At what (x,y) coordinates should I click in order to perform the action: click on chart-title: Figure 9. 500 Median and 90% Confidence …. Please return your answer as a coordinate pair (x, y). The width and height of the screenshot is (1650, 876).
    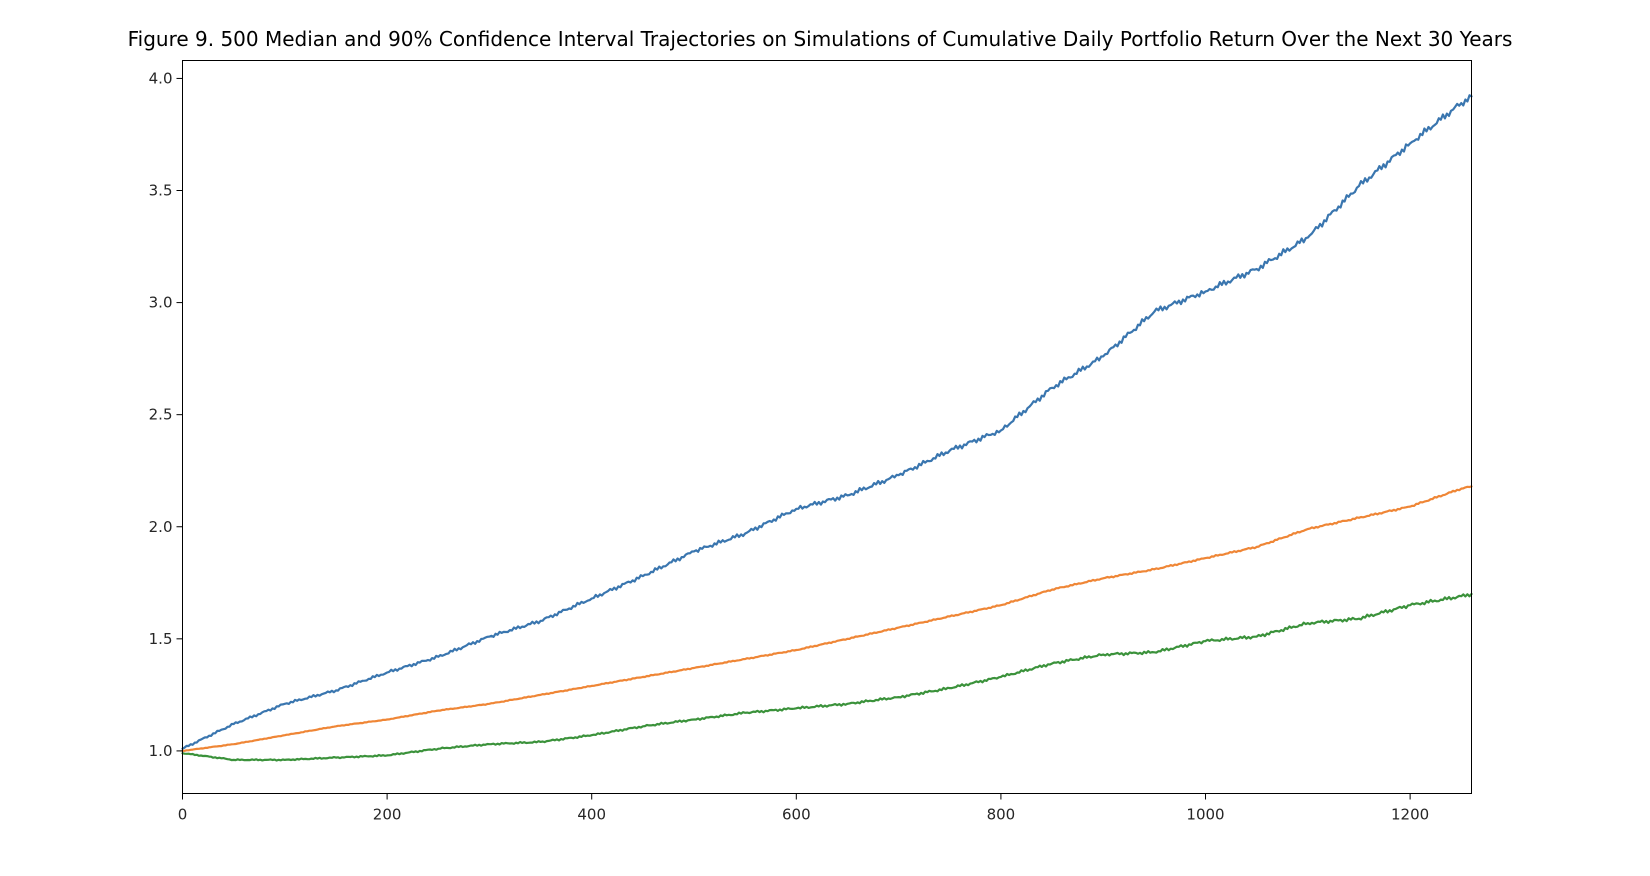
    Looking at the image, I should click on (820, 39).